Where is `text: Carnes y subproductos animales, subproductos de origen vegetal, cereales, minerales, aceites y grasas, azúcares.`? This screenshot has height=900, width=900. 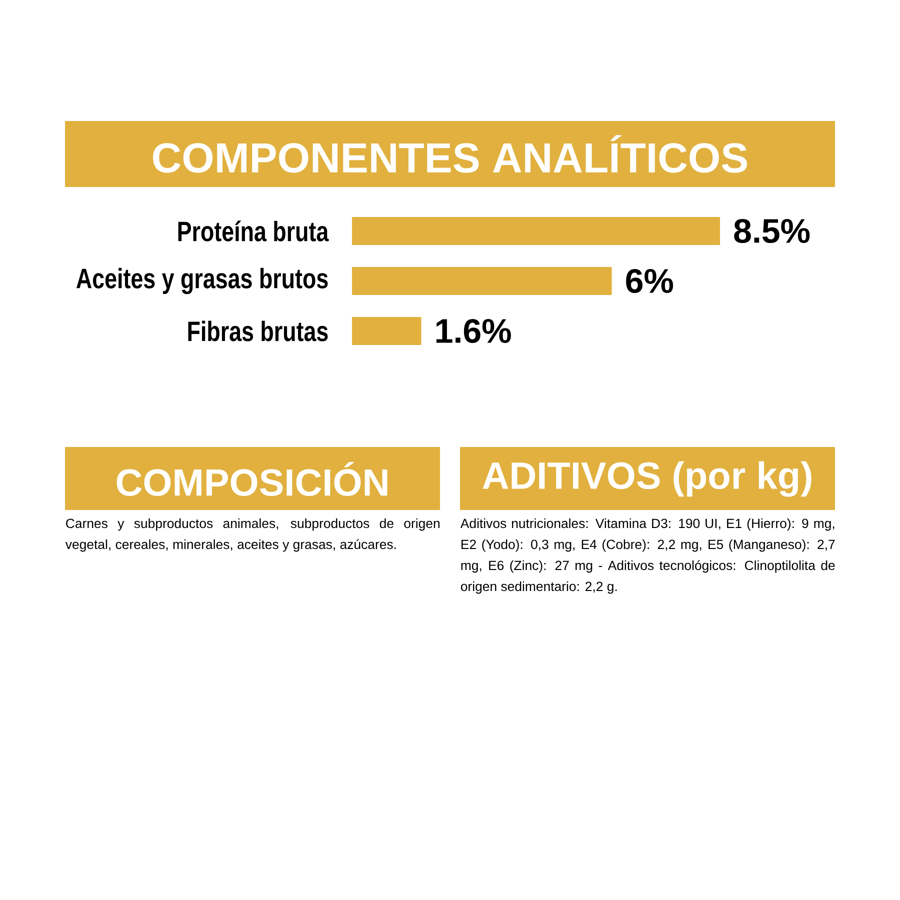 text: Carnes y subproductos animales, subproductos de origen vegetal, cereales, minerales, aceites y grasas, azúcares. is located at coordinates (252, 535).